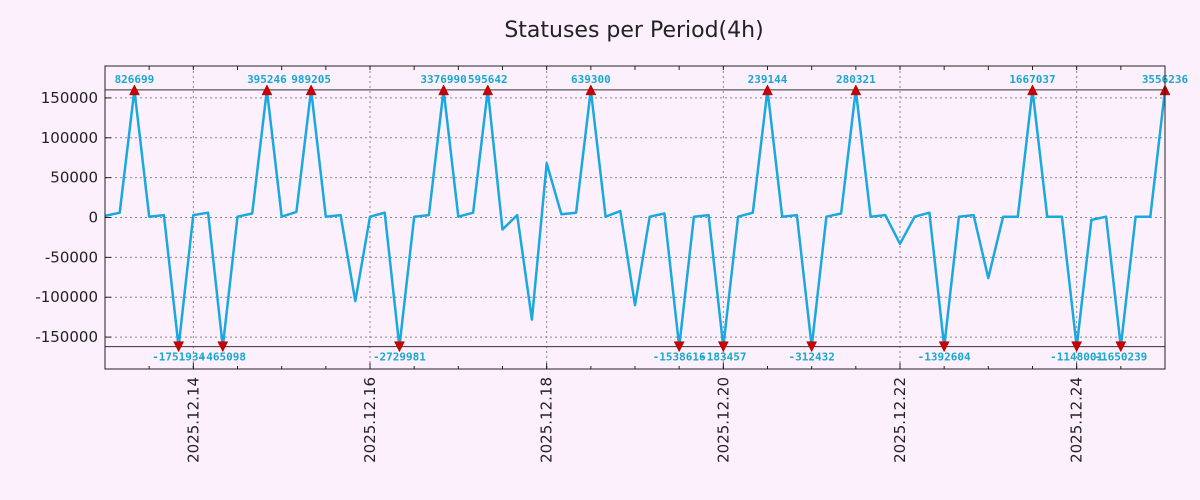 This screenshot has height=500, width=1200. Describe the element at coordinates (71, 257) in the screenshot. I see `y-tick-label: -50000` at that location.